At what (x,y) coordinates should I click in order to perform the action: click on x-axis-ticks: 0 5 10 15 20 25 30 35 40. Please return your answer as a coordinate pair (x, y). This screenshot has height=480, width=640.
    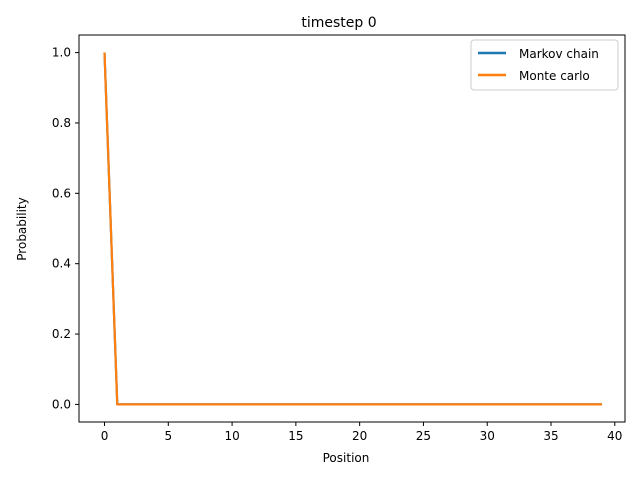
    Looking at the image, I should click on (361, 432).